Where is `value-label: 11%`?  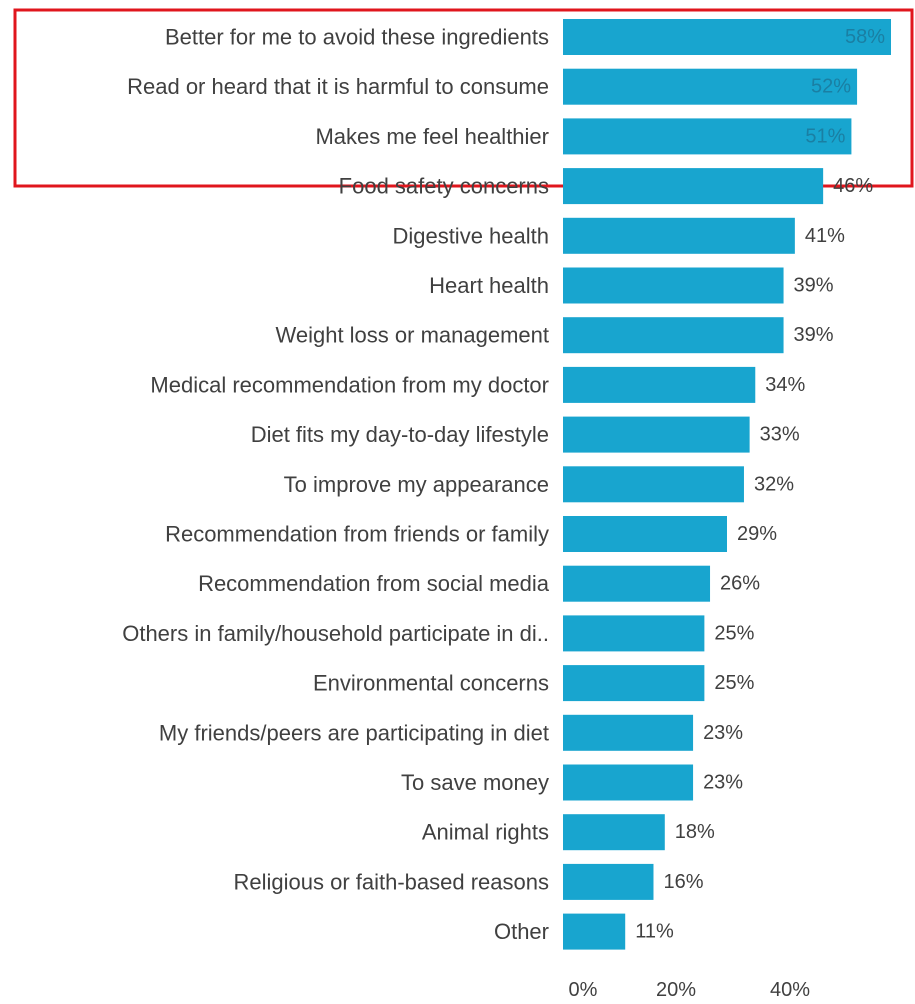
value-label: 11% is located at coordinates (654, 932).